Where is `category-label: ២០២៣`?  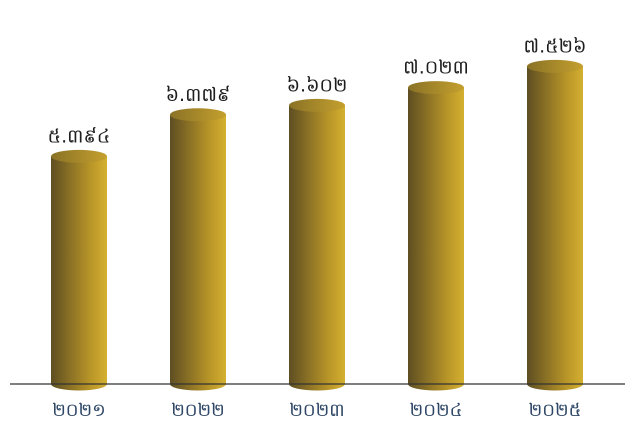
category-label: ២០២៣ is located at coordinates (316, 410).